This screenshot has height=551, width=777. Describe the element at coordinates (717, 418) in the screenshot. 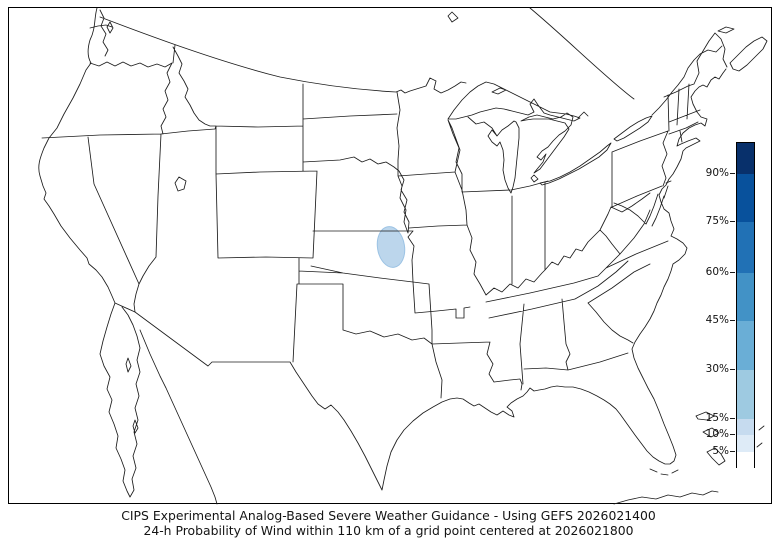

I see `colorbar-tick-label: 15%` at that location.